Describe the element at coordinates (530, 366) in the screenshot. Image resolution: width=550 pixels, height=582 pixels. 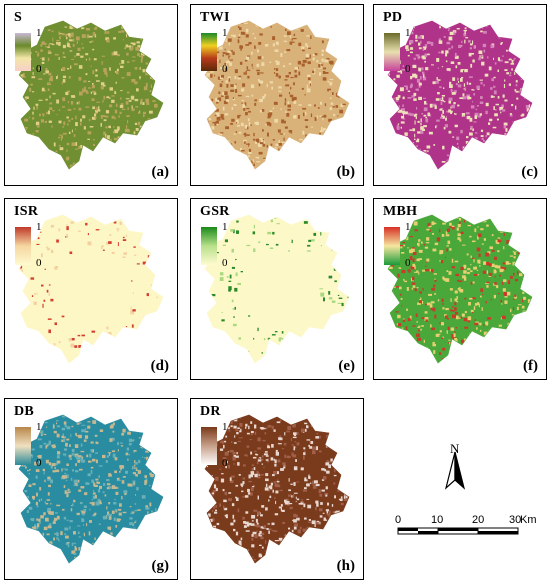
I see `panel-label: (f)` at that location.